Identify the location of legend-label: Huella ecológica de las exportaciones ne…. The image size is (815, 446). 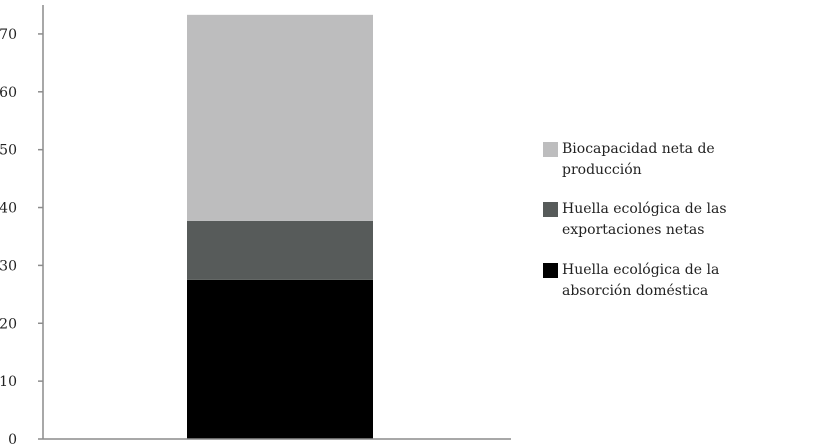
(644, 219).